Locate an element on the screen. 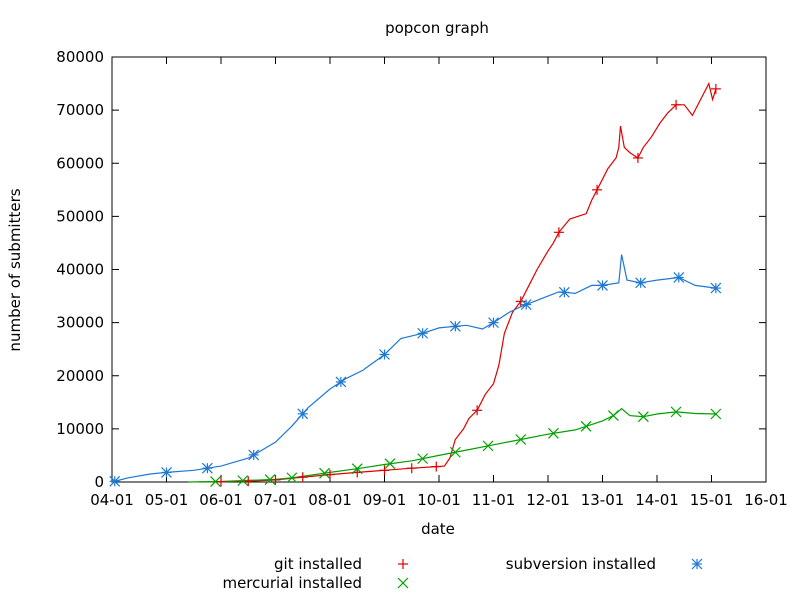 The height and width of the screenshot is (600, 800). x-tick-label: 05-01 is located at coordinates (167, 500).